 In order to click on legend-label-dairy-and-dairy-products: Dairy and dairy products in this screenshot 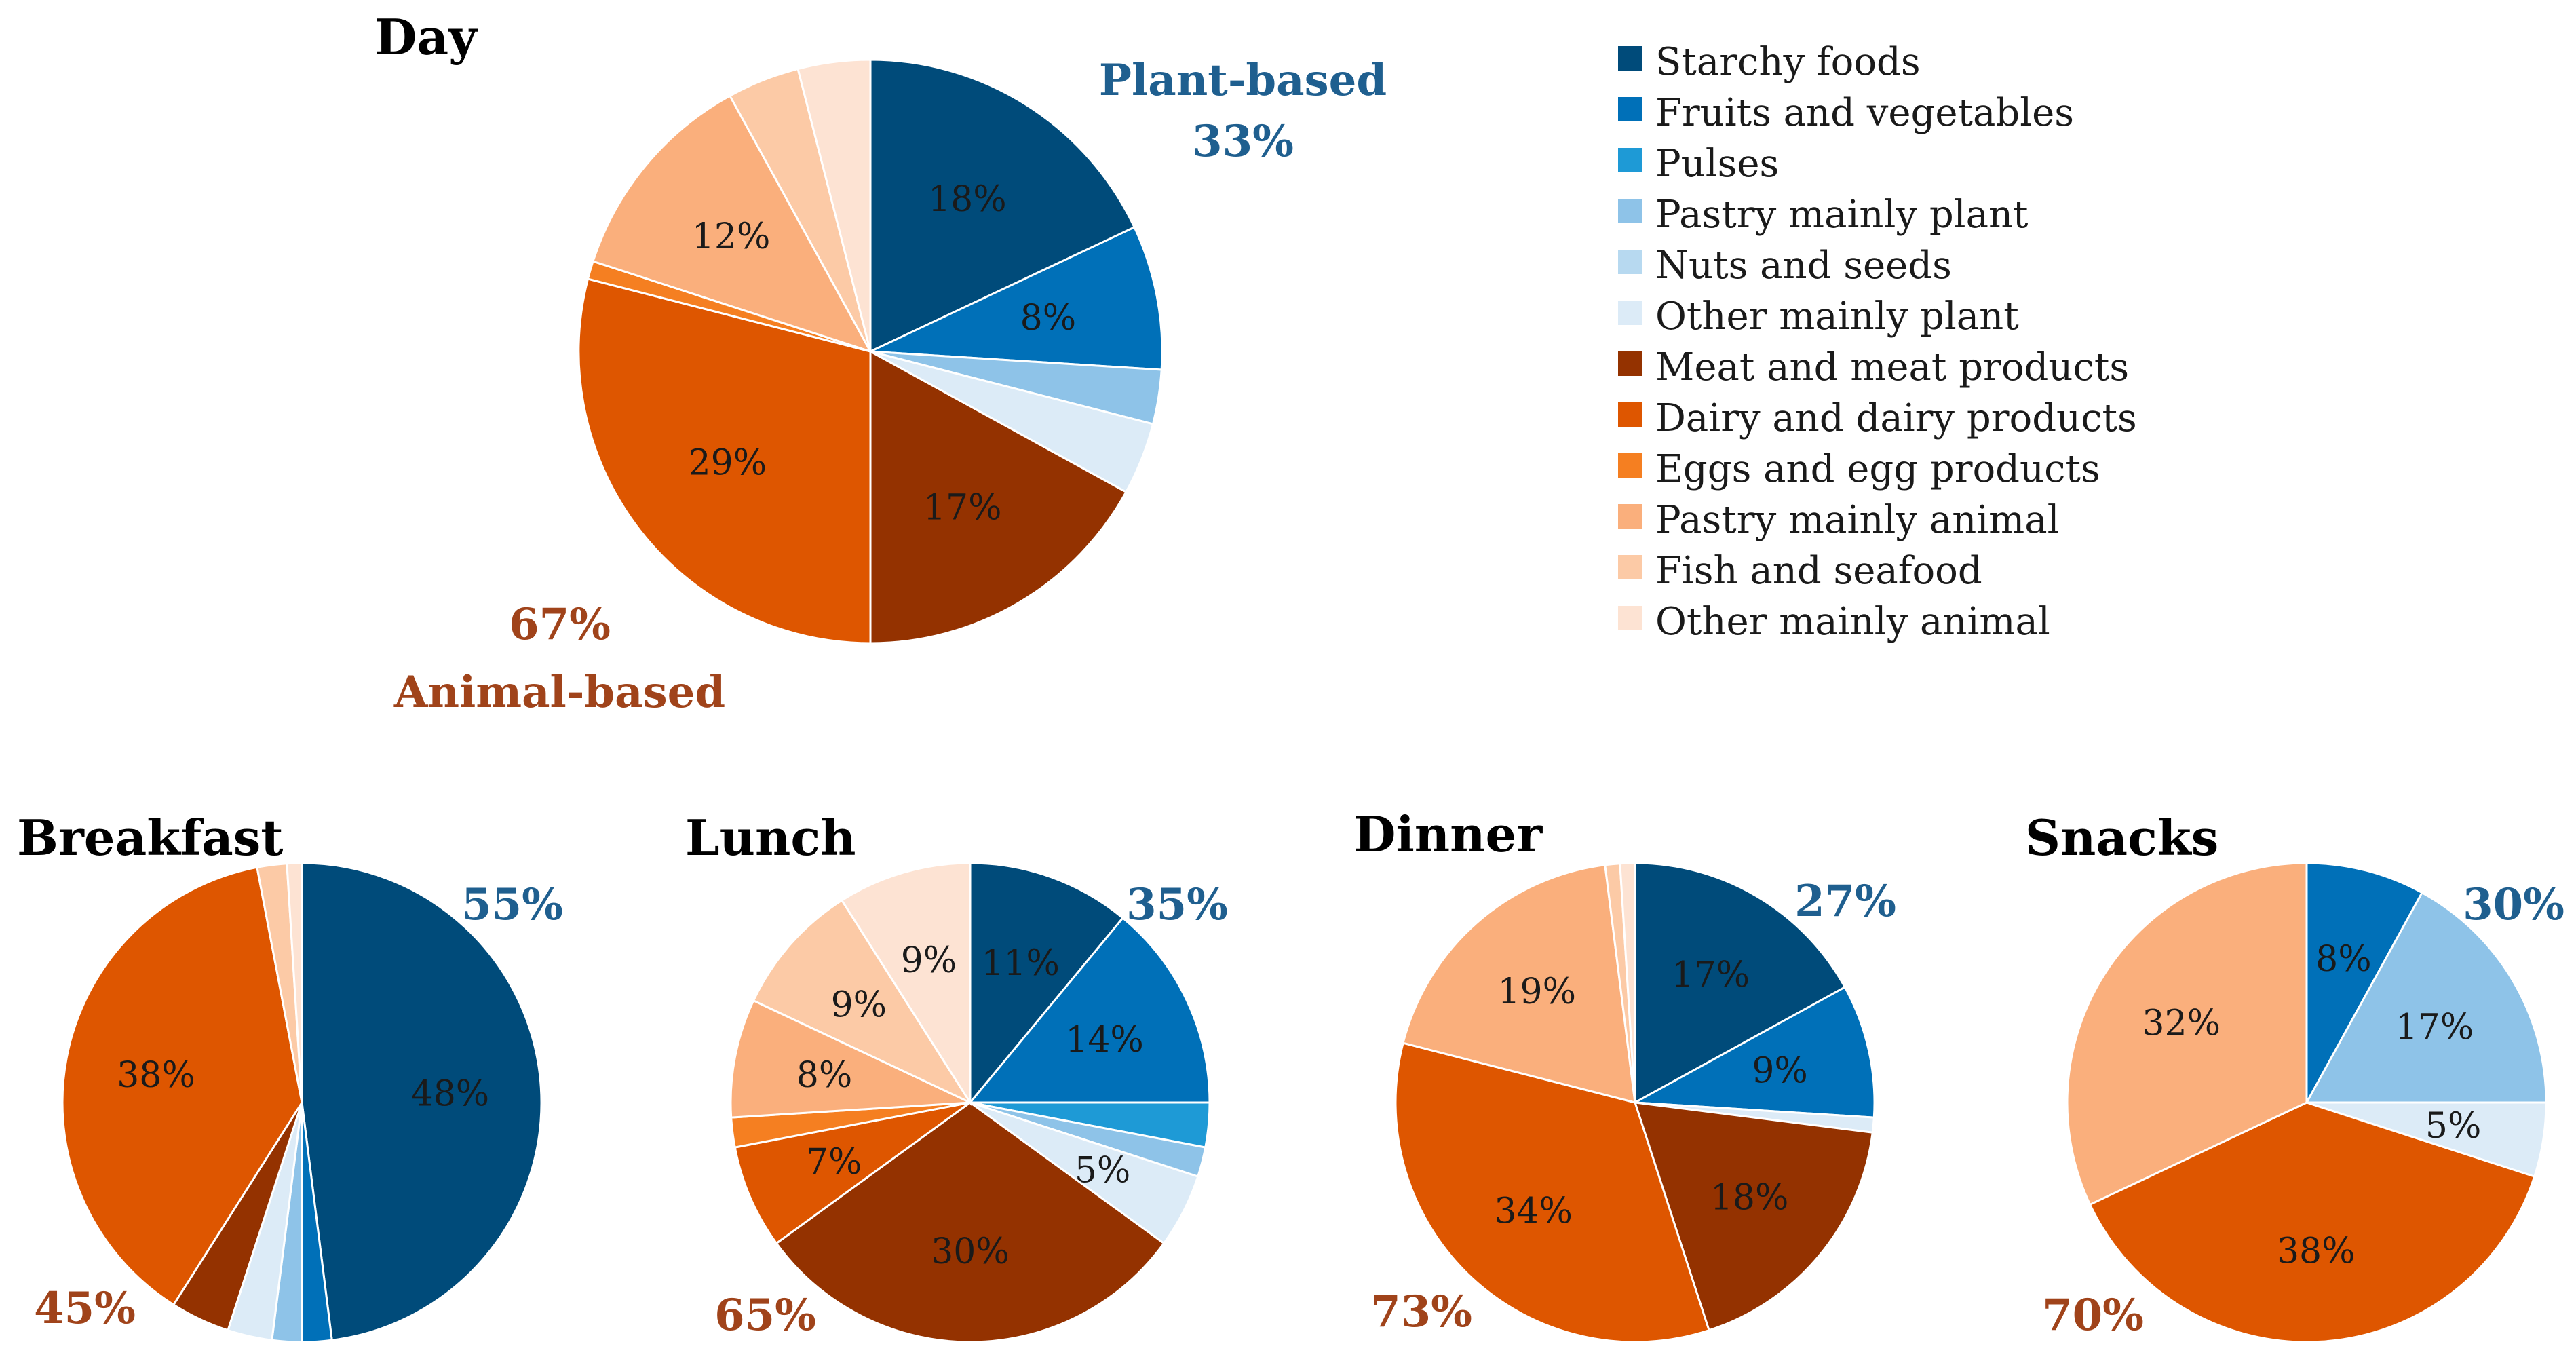, I will do `click(1896, 418)`.